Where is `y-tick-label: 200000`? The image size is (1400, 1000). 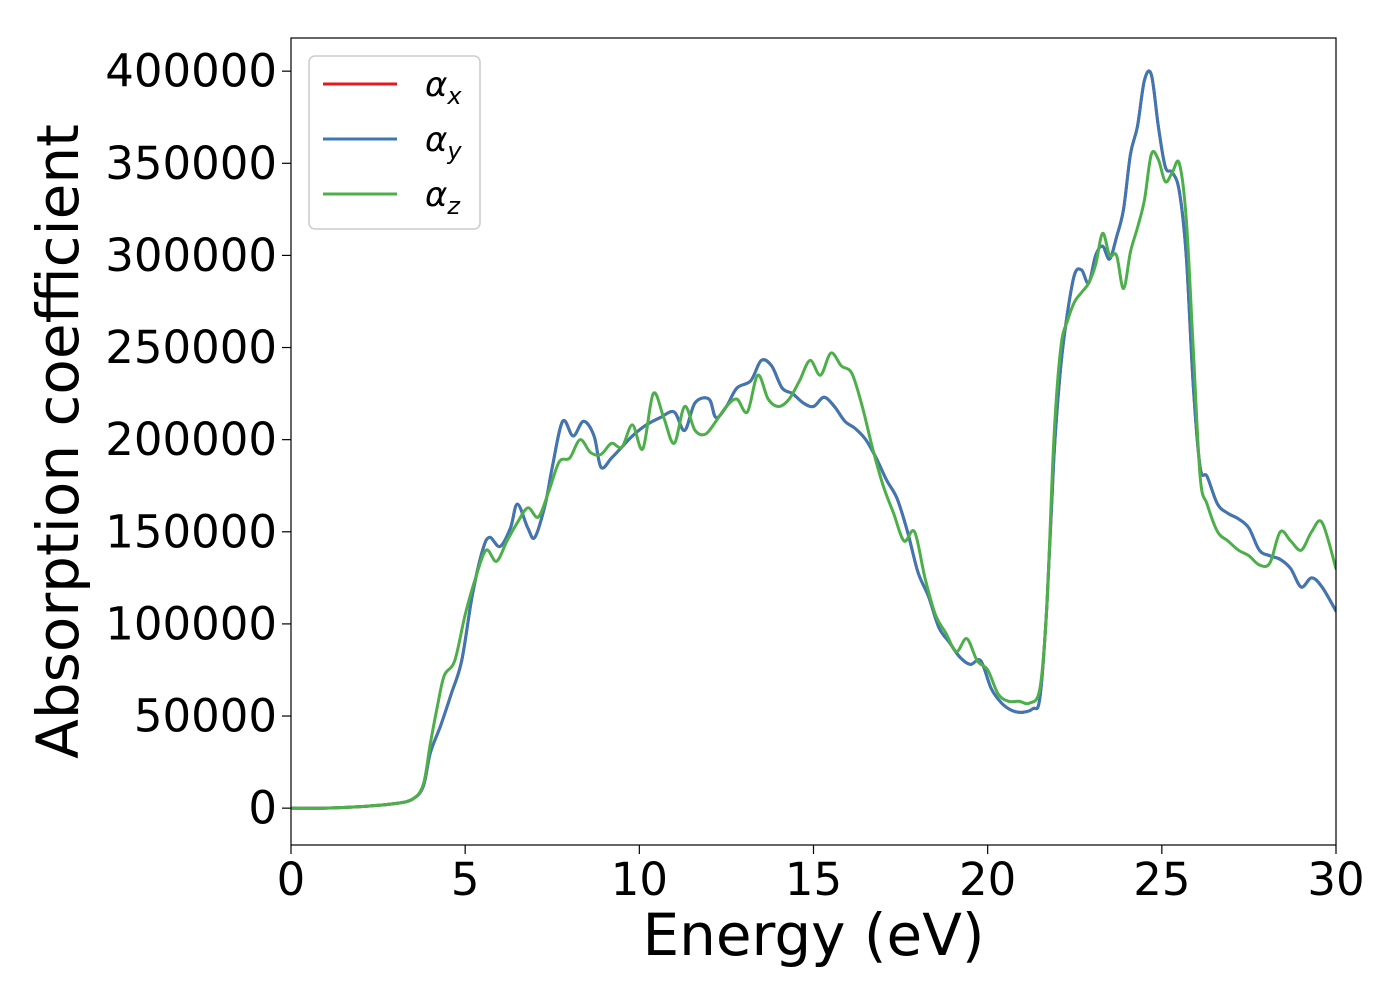
y-tick-label: 200000 is located at coordinates (191, 439).